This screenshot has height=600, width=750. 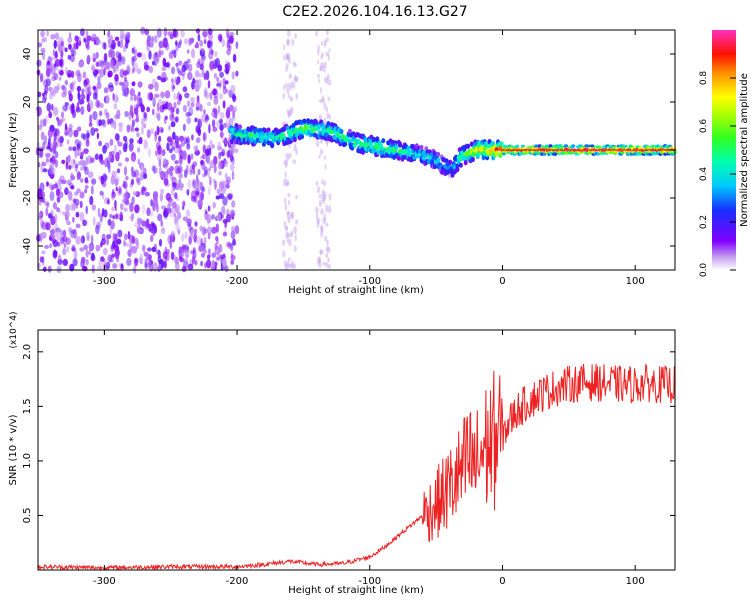 What do you see at coordinates (356, 290) in the screenshot?
I see `spectrogram-x-label: Height of straight line (km)` at bounding box center [356, 290].